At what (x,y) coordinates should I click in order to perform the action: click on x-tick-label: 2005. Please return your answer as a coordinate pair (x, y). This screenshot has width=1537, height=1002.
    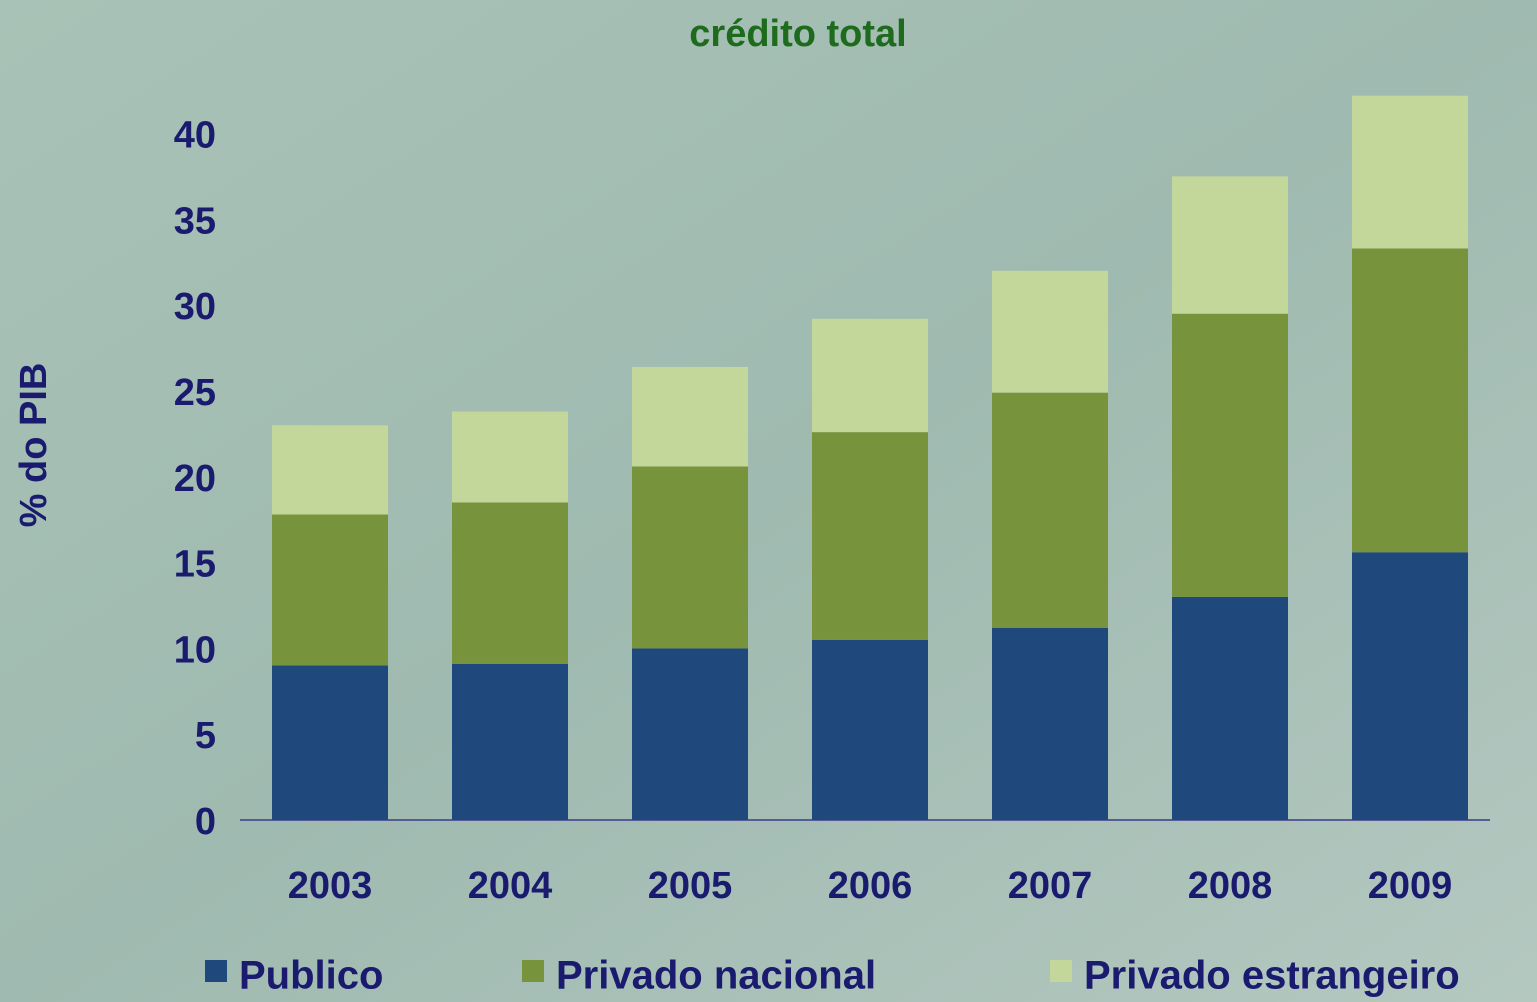
    Looking at the image, I should click on (690, 886).